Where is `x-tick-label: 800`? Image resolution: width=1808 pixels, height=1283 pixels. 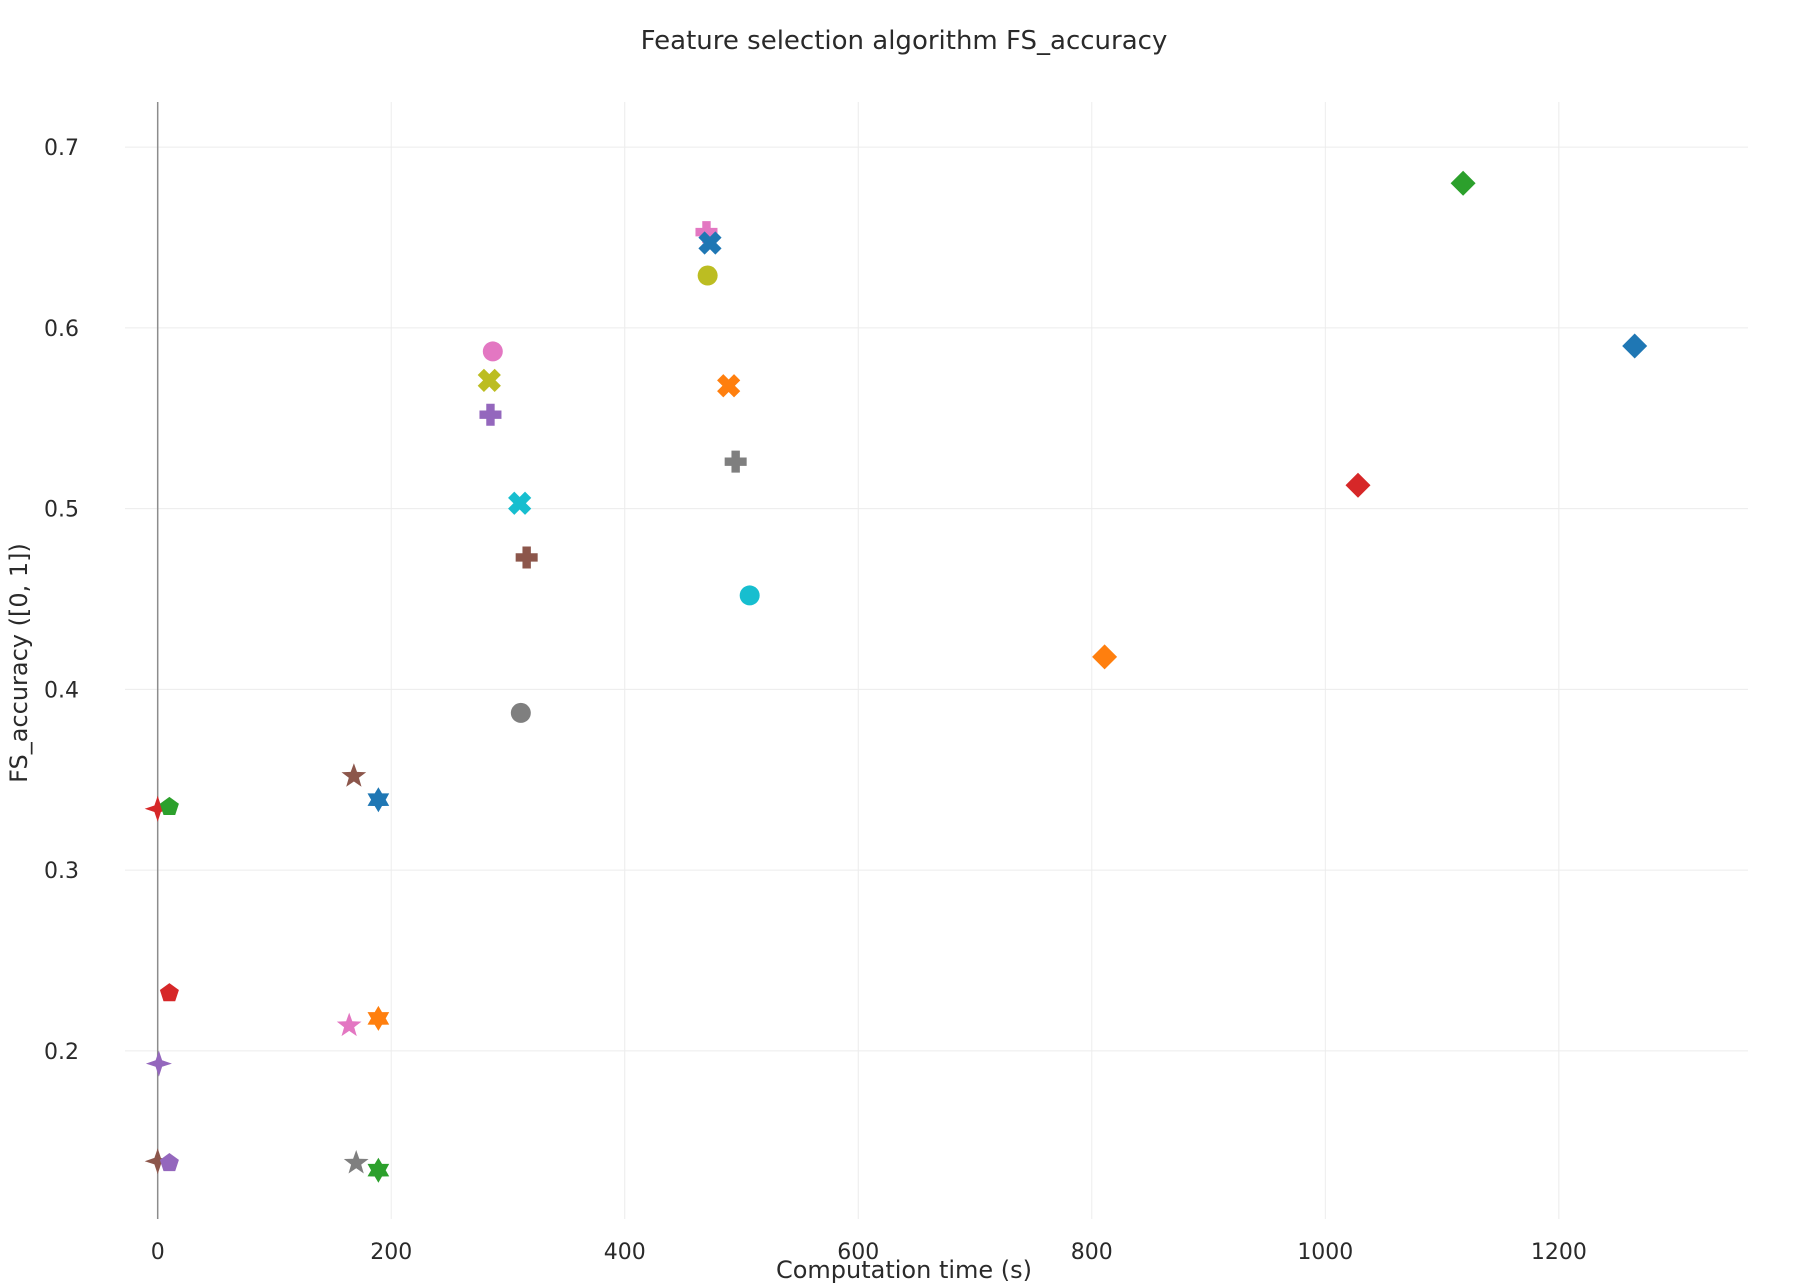
x-tick-label: 800 is located at coordinates (1092, 1252).